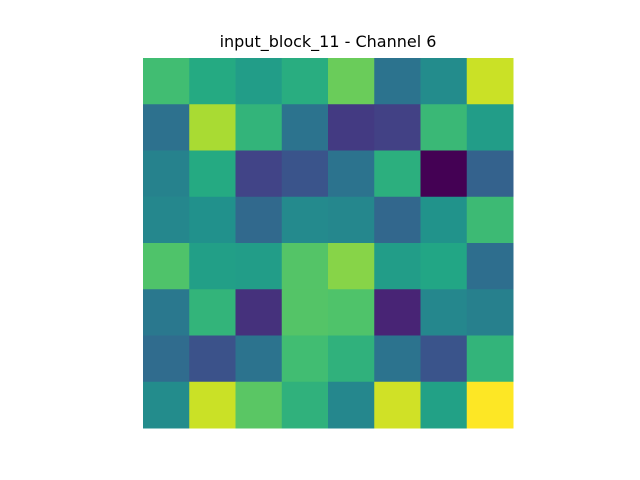  I want to click on heatmap-cell-r3-c0, so click(166, 220).